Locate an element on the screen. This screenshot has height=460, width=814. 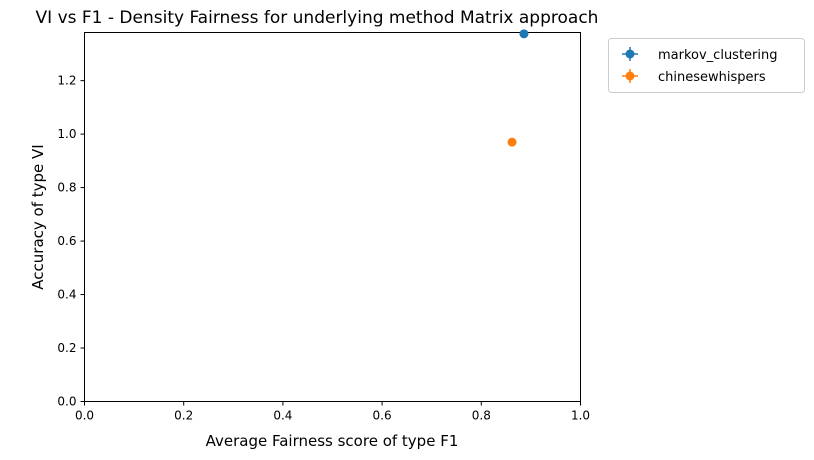
y-tick-label: 0.0 is located at coordinates (66, 402).